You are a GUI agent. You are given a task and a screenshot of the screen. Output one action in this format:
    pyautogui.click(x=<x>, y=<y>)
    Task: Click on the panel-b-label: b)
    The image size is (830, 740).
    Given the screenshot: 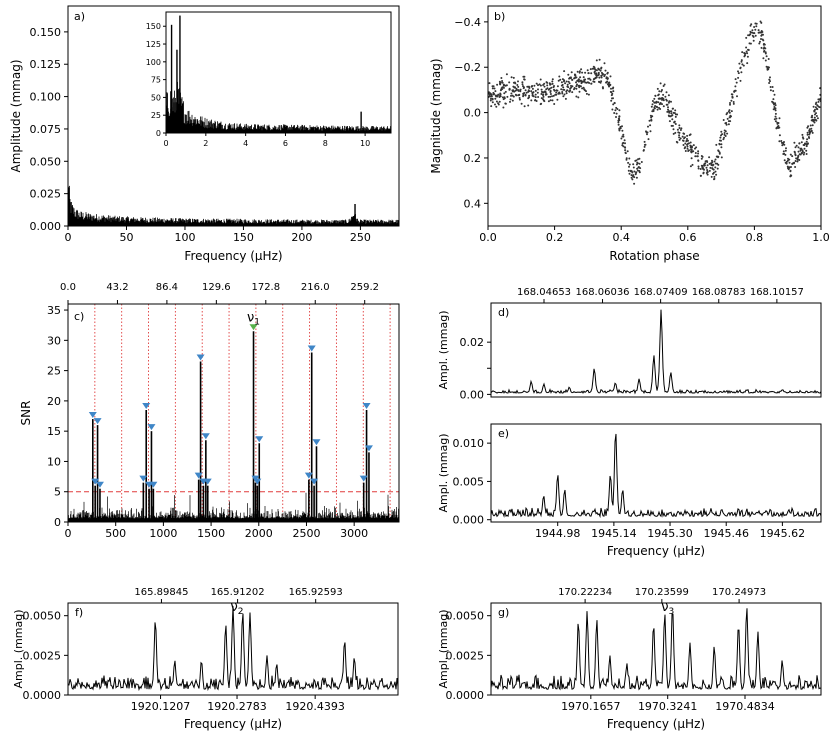 What is the action you would take?
    pyautogui.click(x=499, y=16)
    